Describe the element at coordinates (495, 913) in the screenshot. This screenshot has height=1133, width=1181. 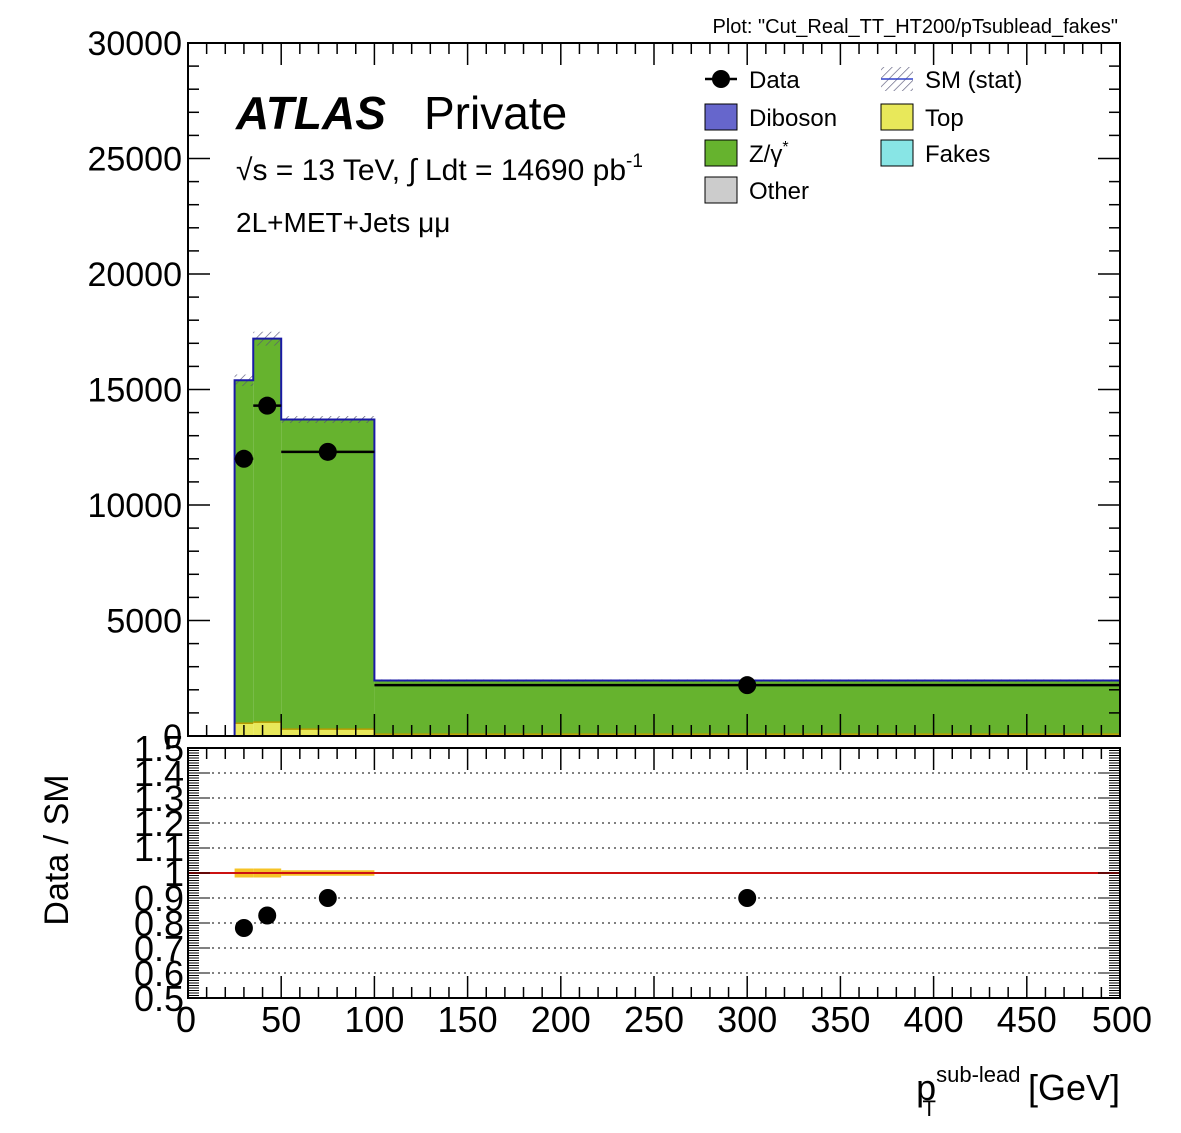
I see `ratio-points` at that location.